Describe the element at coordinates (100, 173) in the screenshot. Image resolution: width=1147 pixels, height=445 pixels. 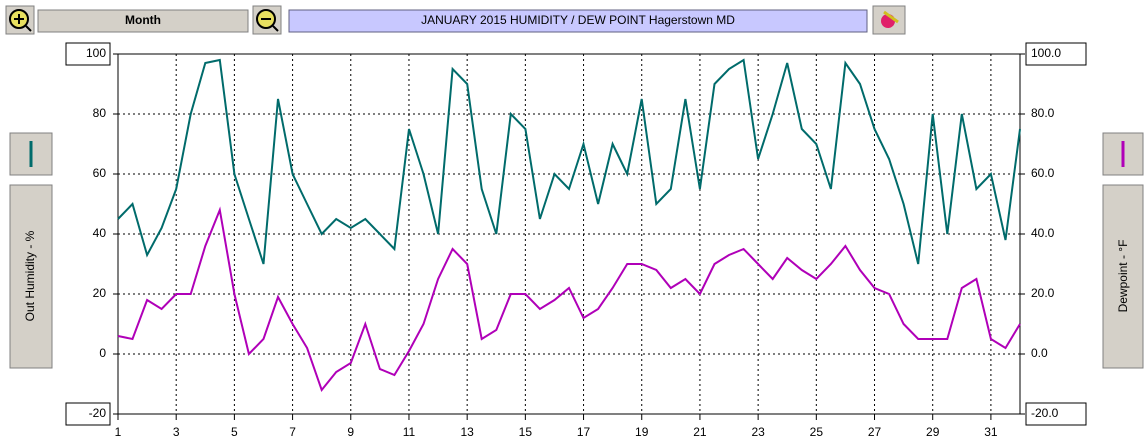
I see `y-tick-label: 60` at that location.